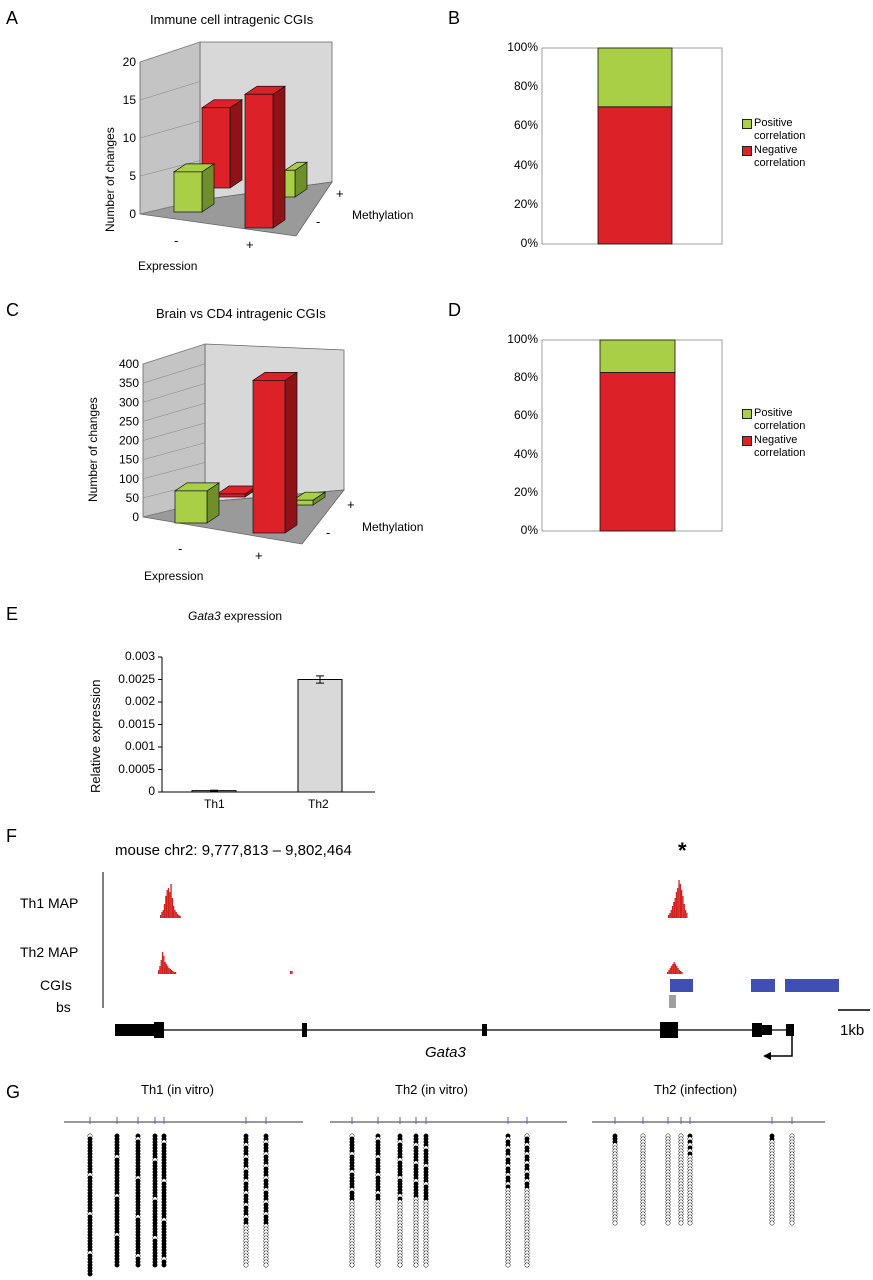  I want to click on chart-a-ztick-minus: -, so click(318, 221).